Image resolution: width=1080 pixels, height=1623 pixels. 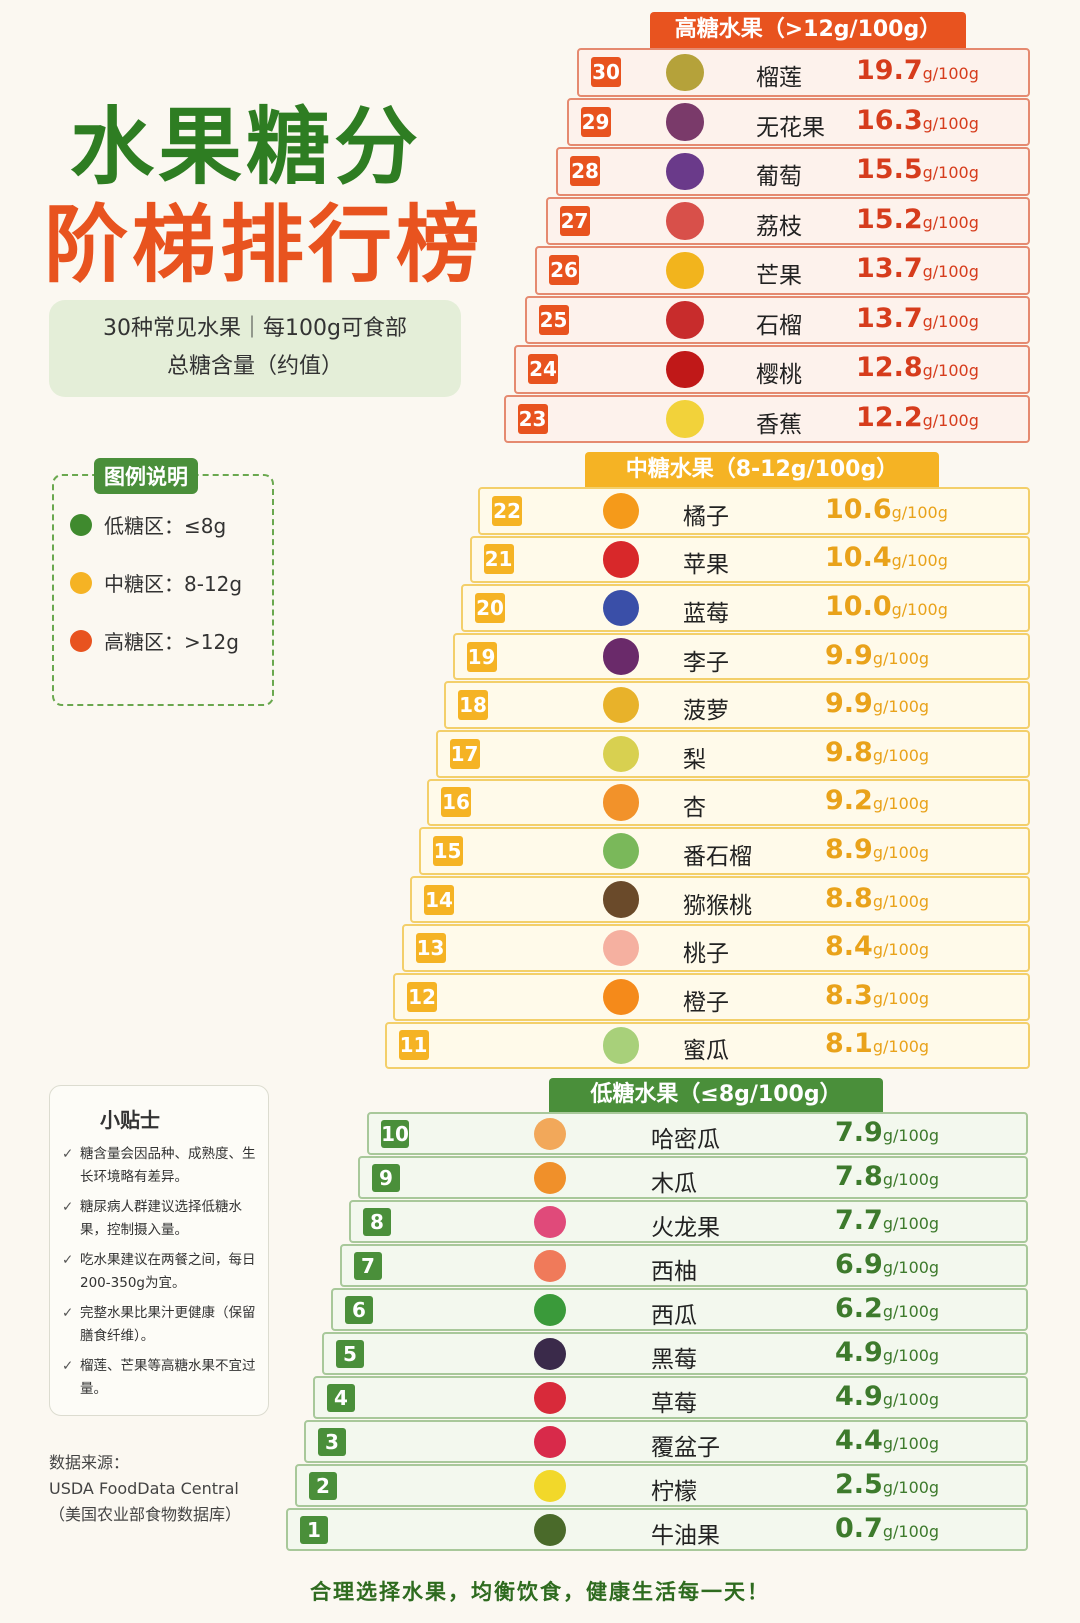 What do you see at coordinates (165, 526) in the screenshot?
I see `legend-label: 低糖区：≤8g` at bounding box center [165, 526].